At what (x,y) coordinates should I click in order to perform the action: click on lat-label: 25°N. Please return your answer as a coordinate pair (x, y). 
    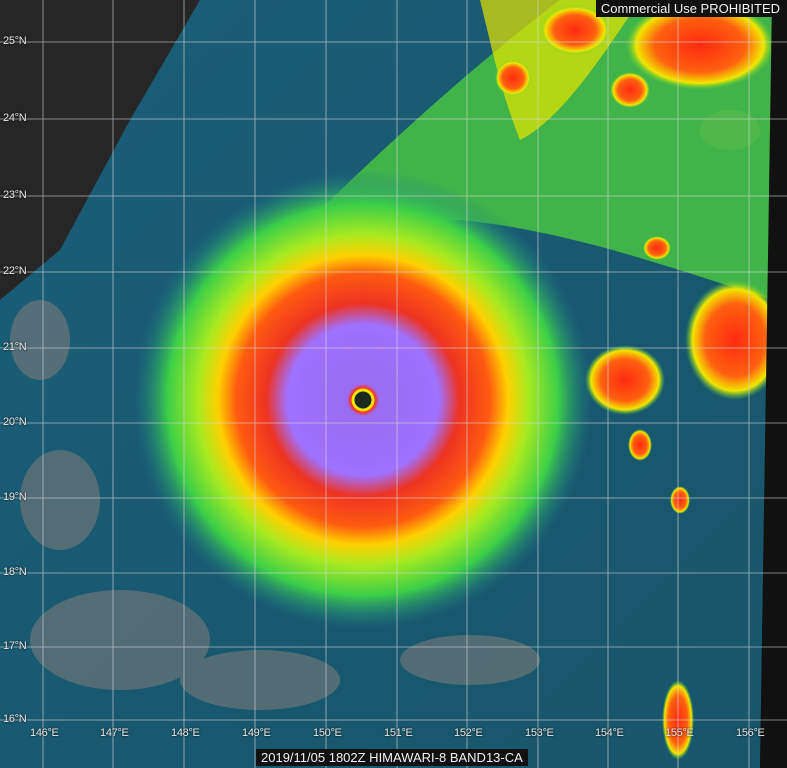
    Looking at the image, I should click on (15, 41).